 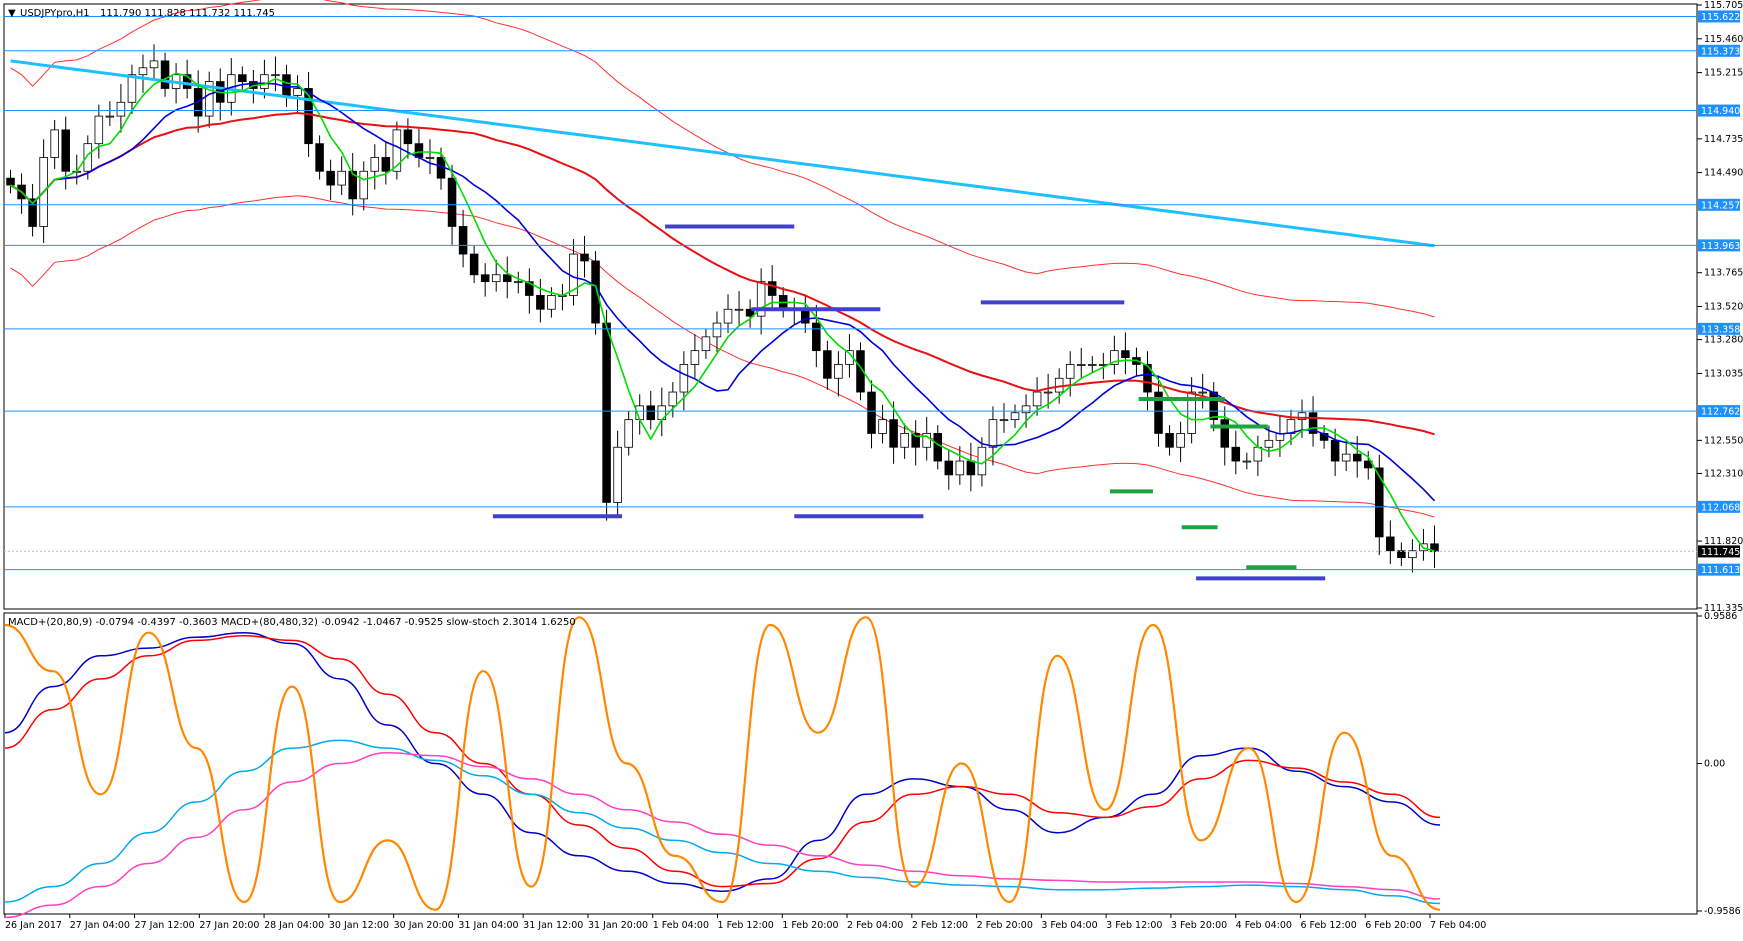 What do you see at coordinates (12, 13) in the screenshot?
I see `symbol-header-arrow: ▼` at bounding box center [12, 13].